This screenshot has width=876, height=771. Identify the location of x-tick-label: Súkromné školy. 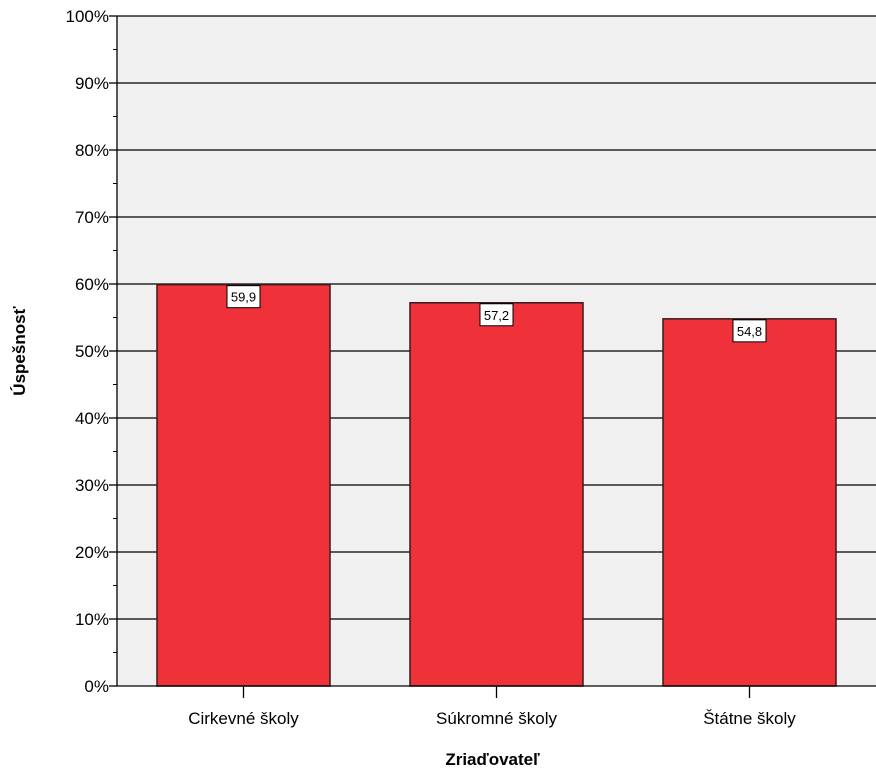
(496, 718).